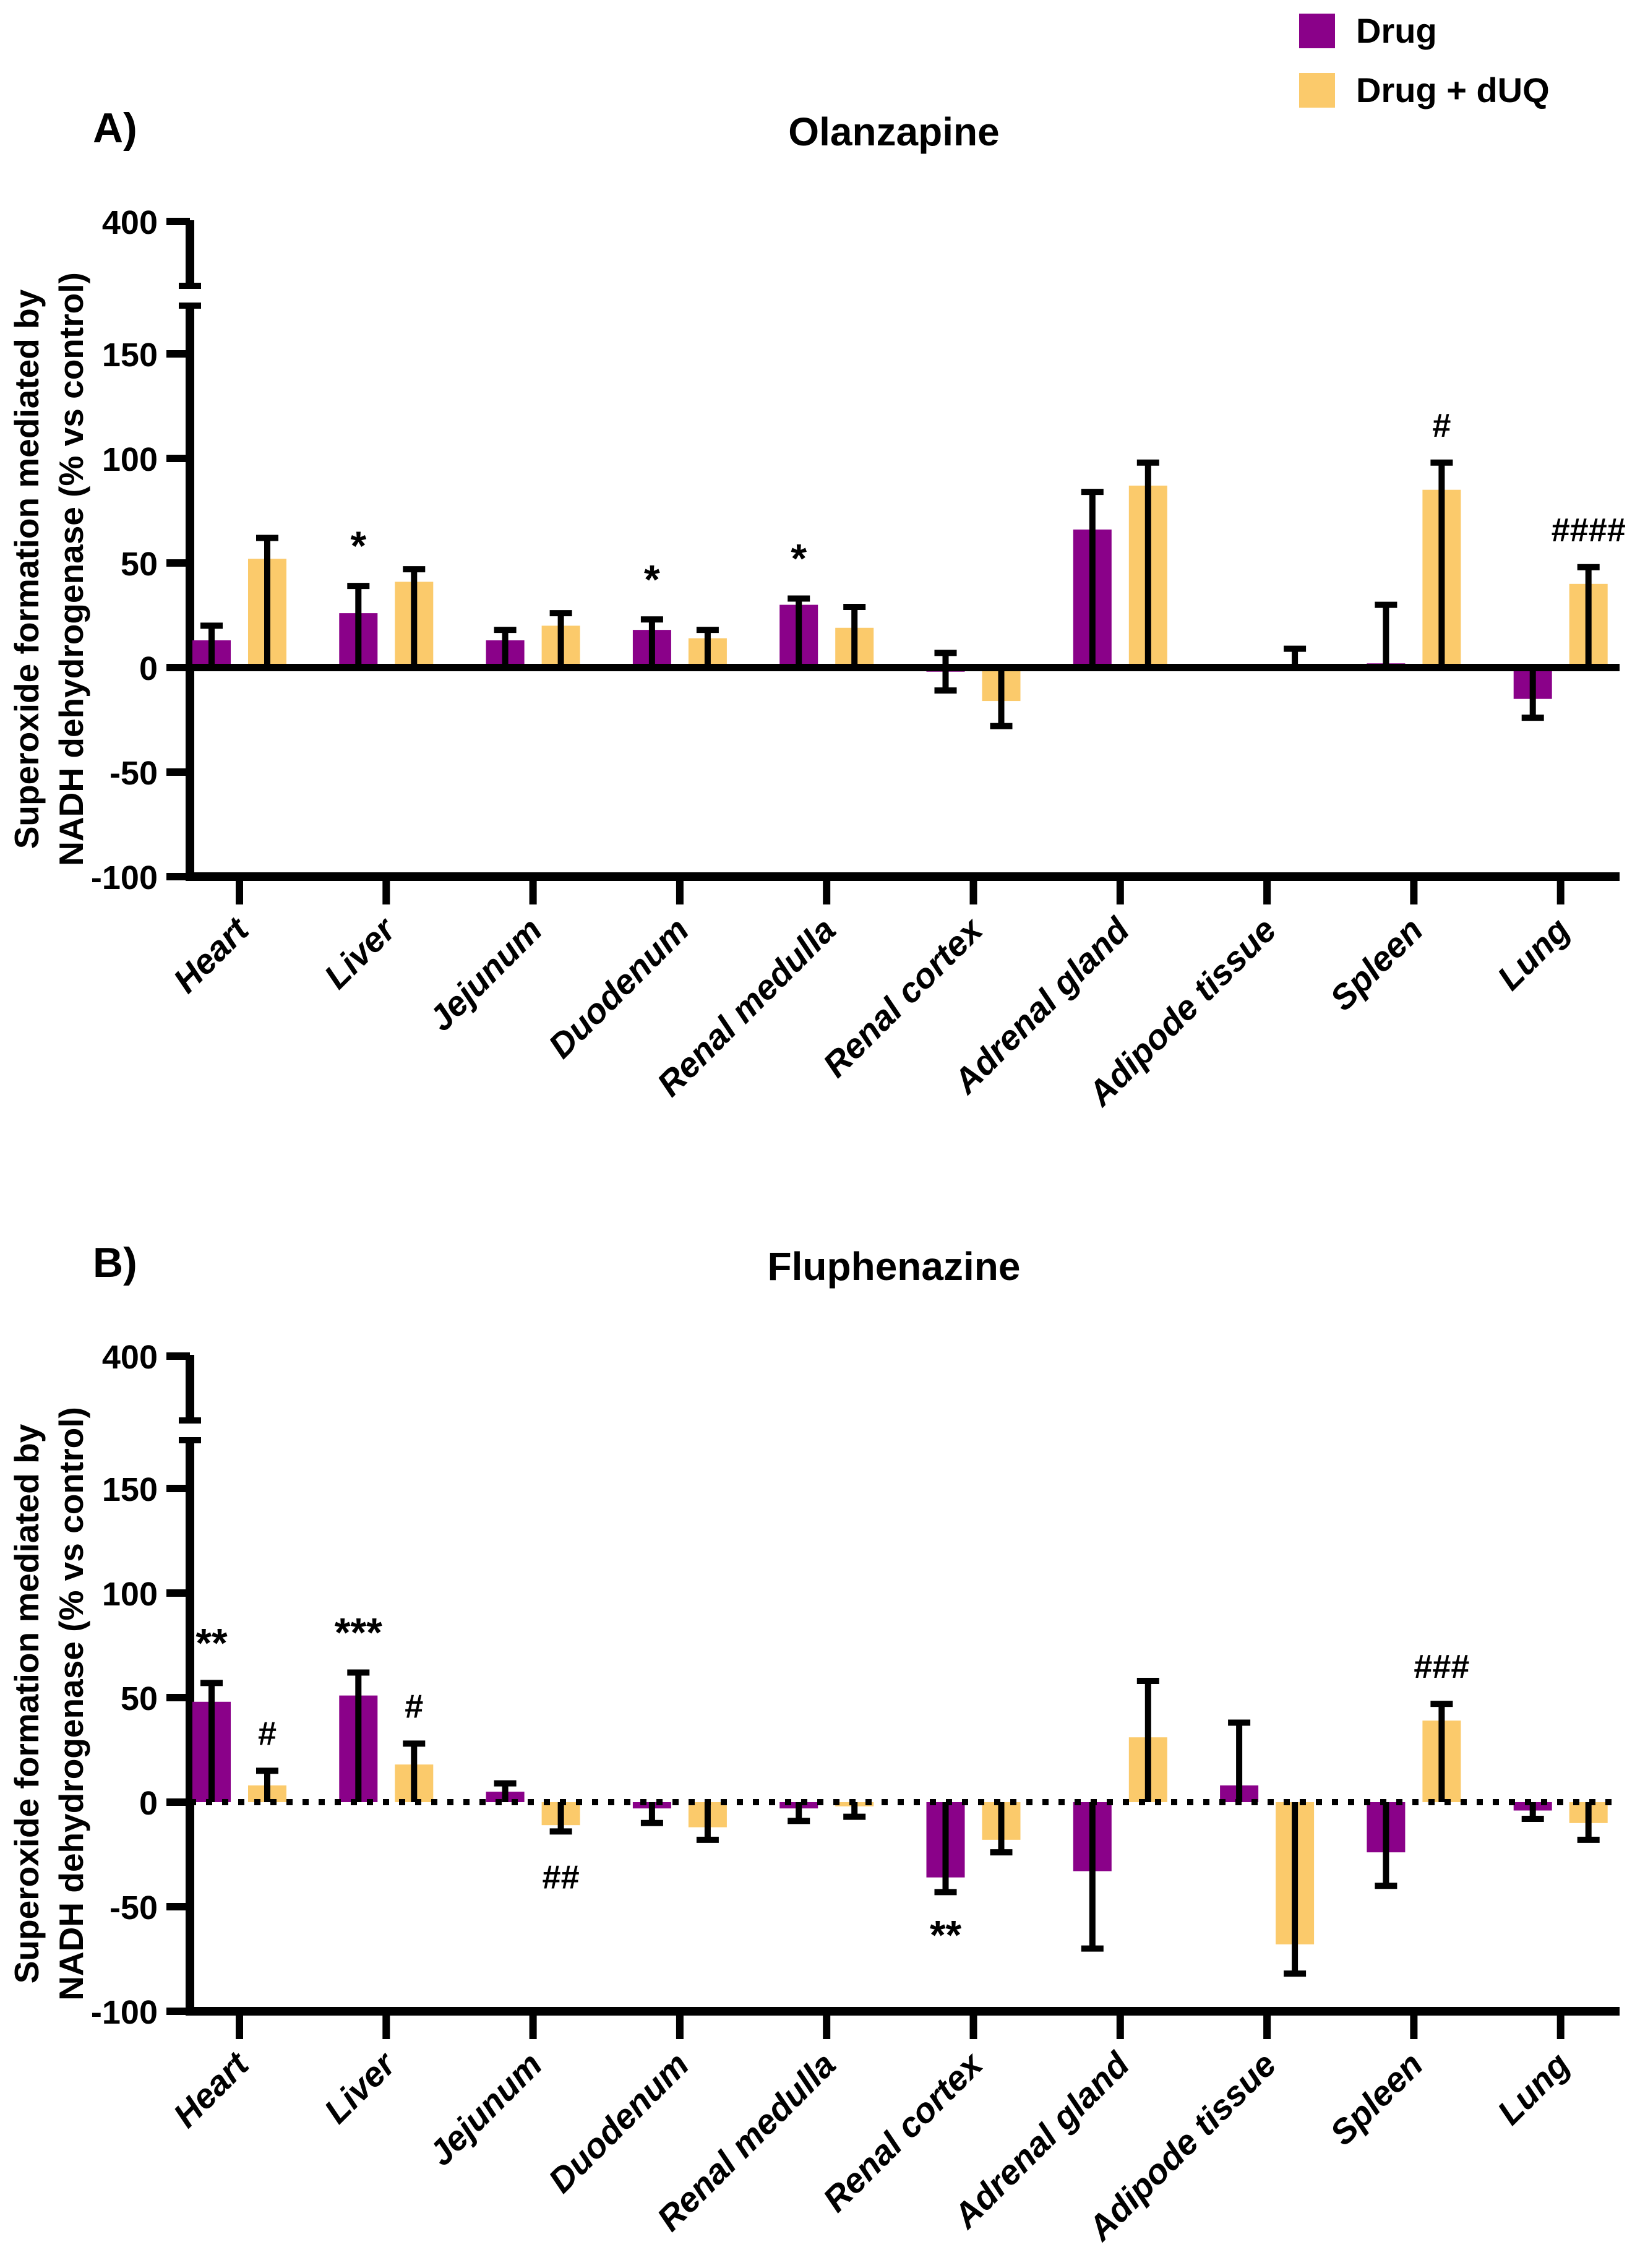 This screenshot has height=2268, width=1627. I want to click on panel-title-fluphenazine: Fluphenazine, so click(894, 1266).